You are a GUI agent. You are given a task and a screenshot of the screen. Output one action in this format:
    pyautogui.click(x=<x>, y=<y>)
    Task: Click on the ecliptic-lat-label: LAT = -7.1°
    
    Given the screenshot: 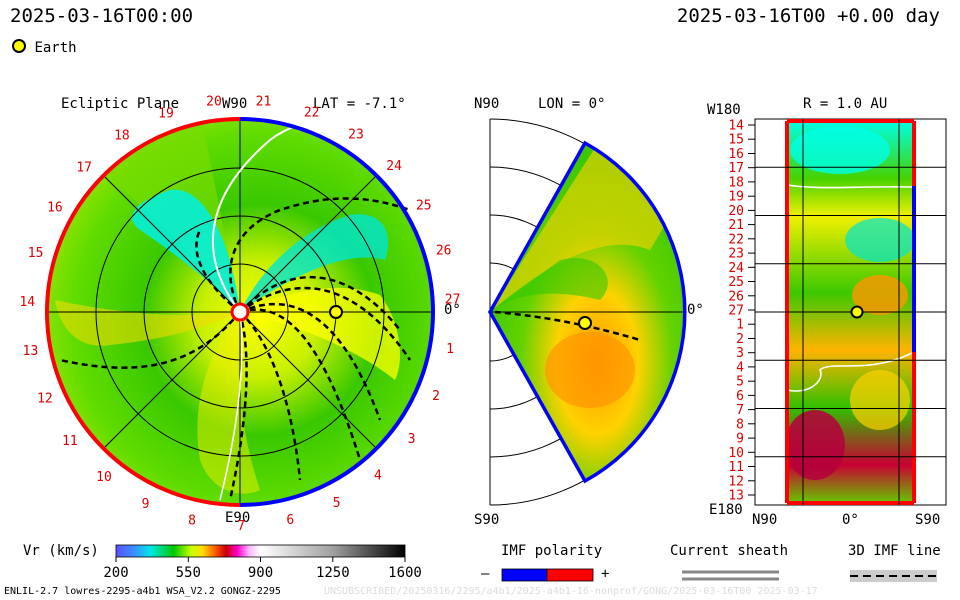 What is the action you would take?
    pyautogui.click(x=359, y=104)
    